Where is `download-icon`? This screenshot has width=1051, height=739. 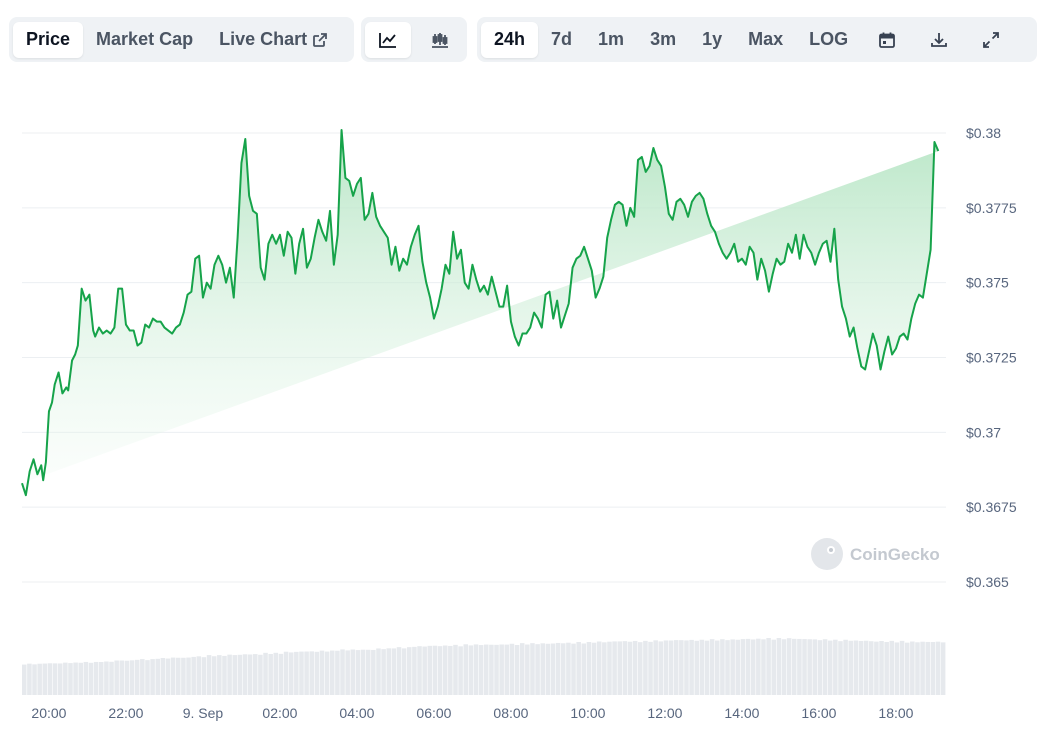 download-icon is located at coordinates (939, 40).